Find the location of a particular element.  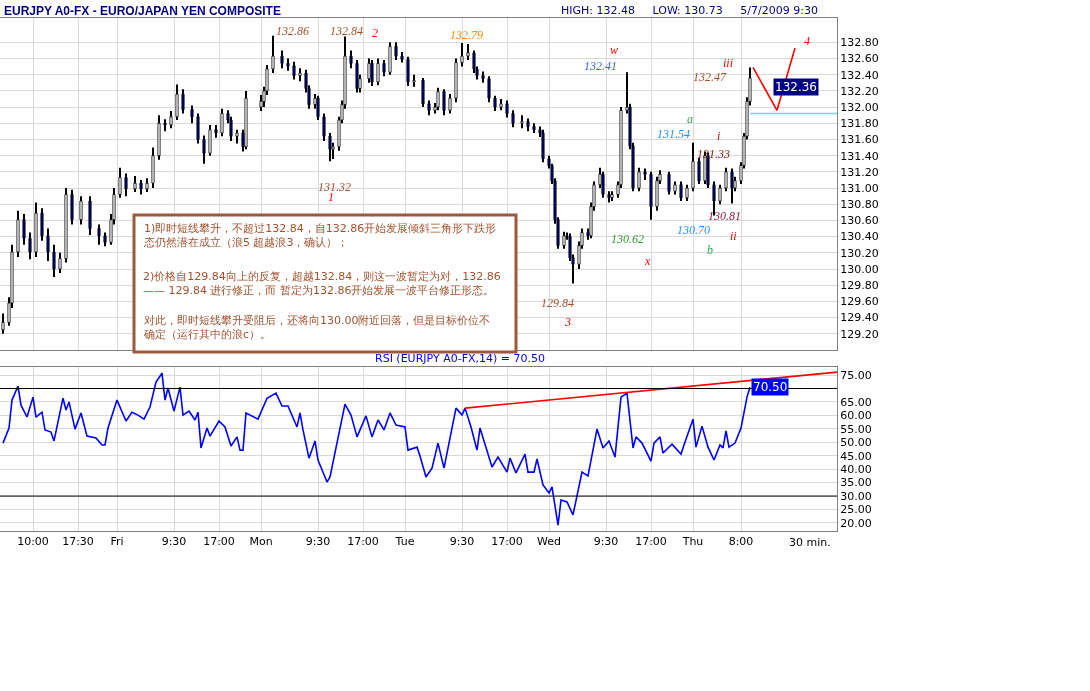

x-tick-label: Fri is located at coordinates (117, 542).